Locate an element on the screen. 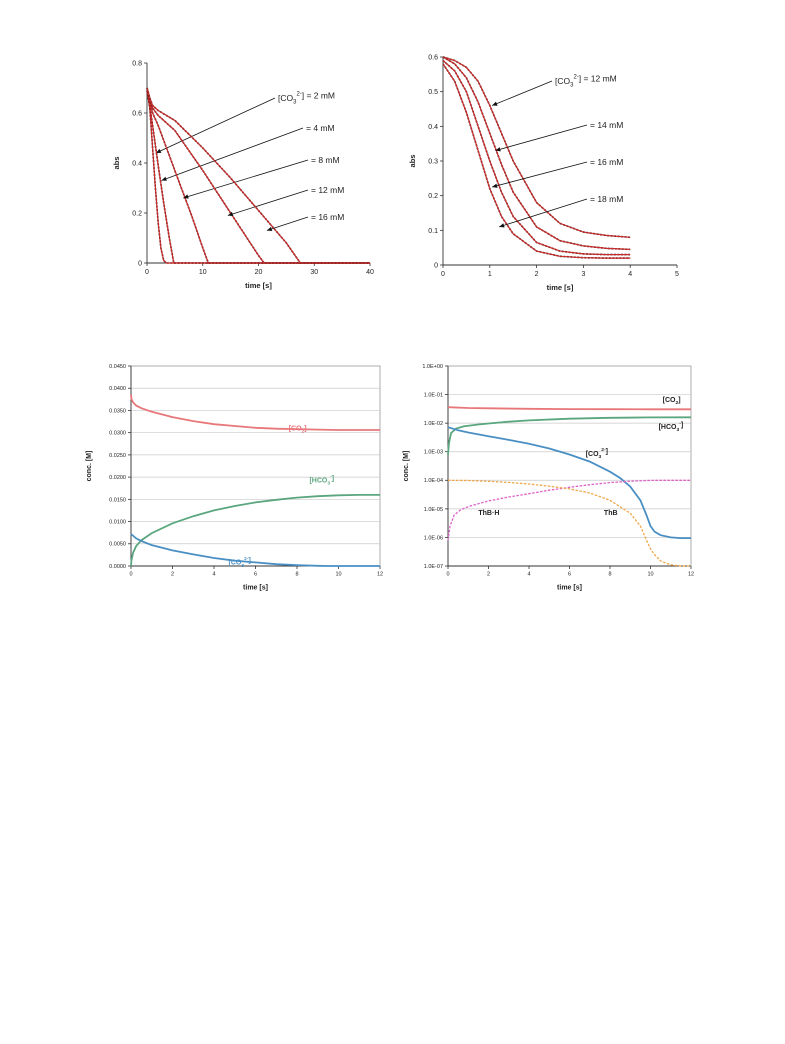 The image size is (785, 1044). y-tick-label: 0.0300 is located at coordinates (117, 434).